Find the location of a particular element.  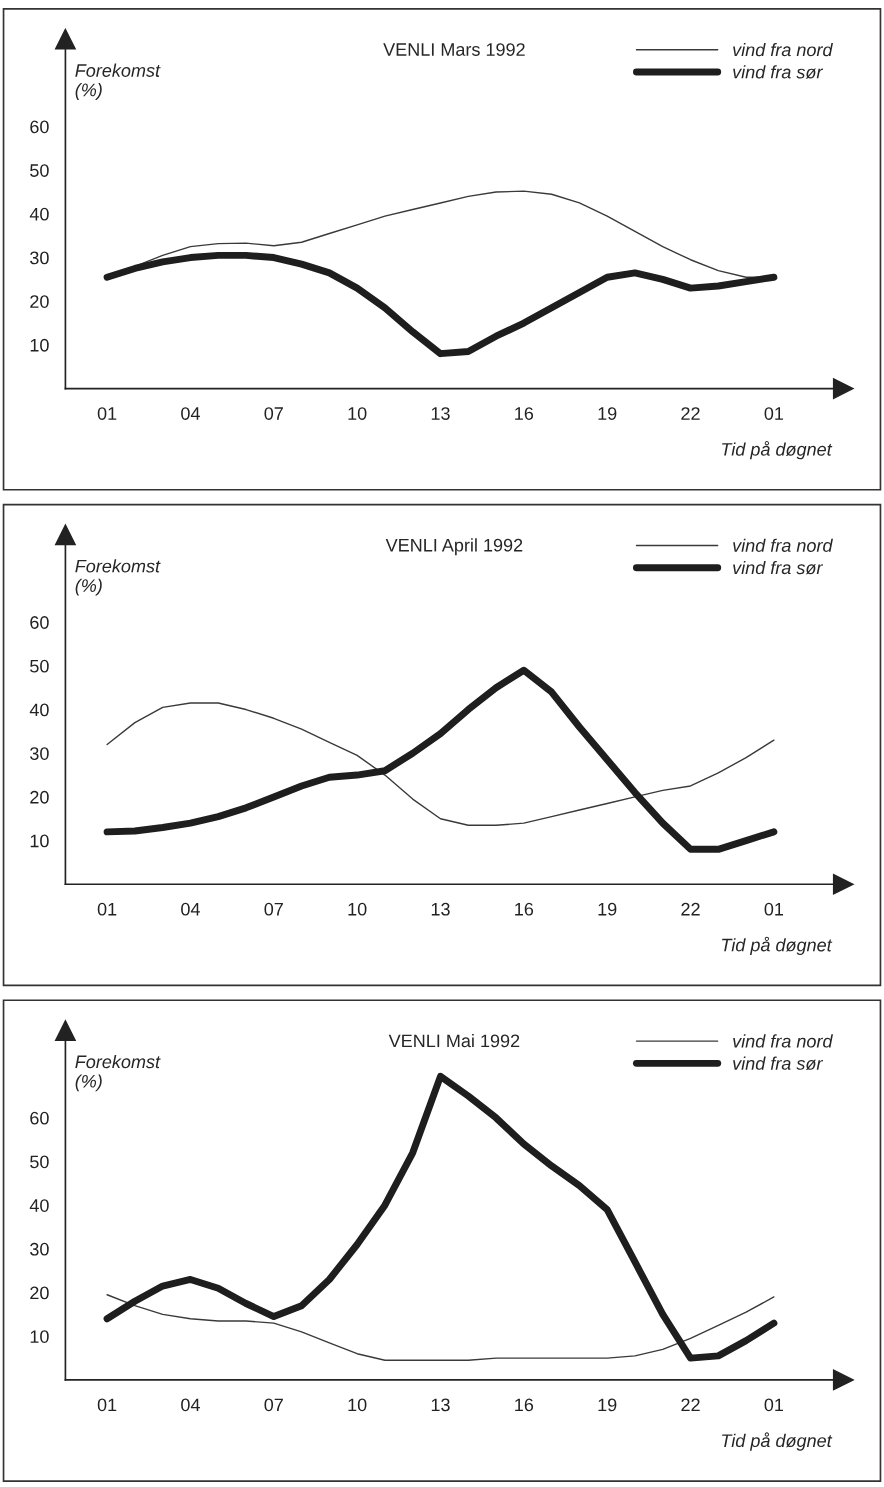

chart-title: VENLI Mars 1992 is located at coordinates (454, 49).